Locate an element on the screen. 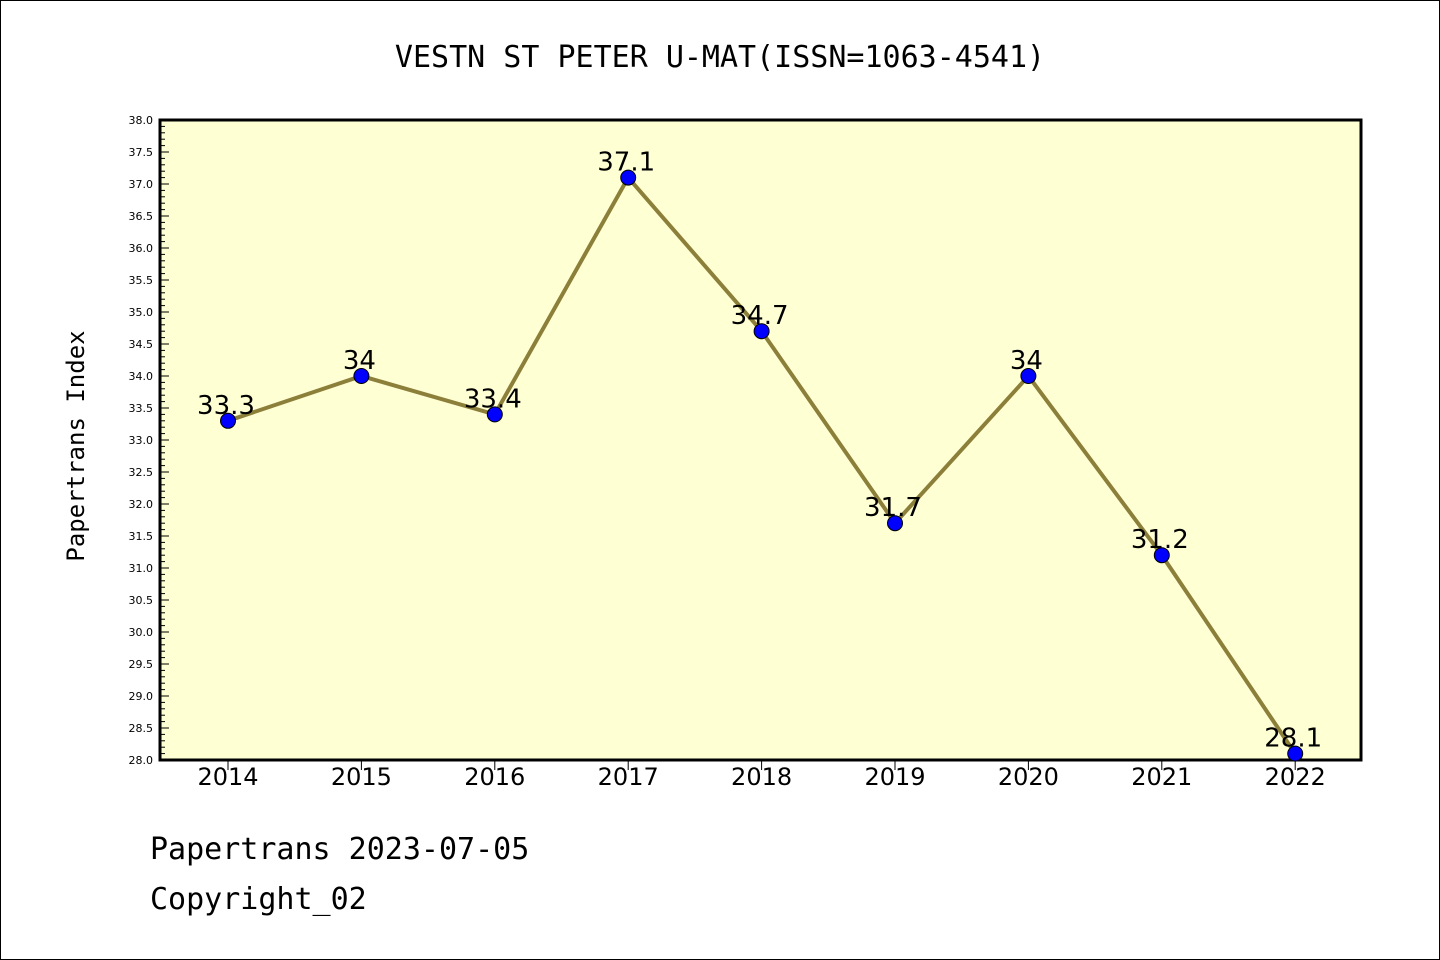 The width and height of the screenshot is (1440, 960). chart-title: VESTN ST PETER U-MAT(ISSN=1063-4541) is located at coordinates (720, 57).